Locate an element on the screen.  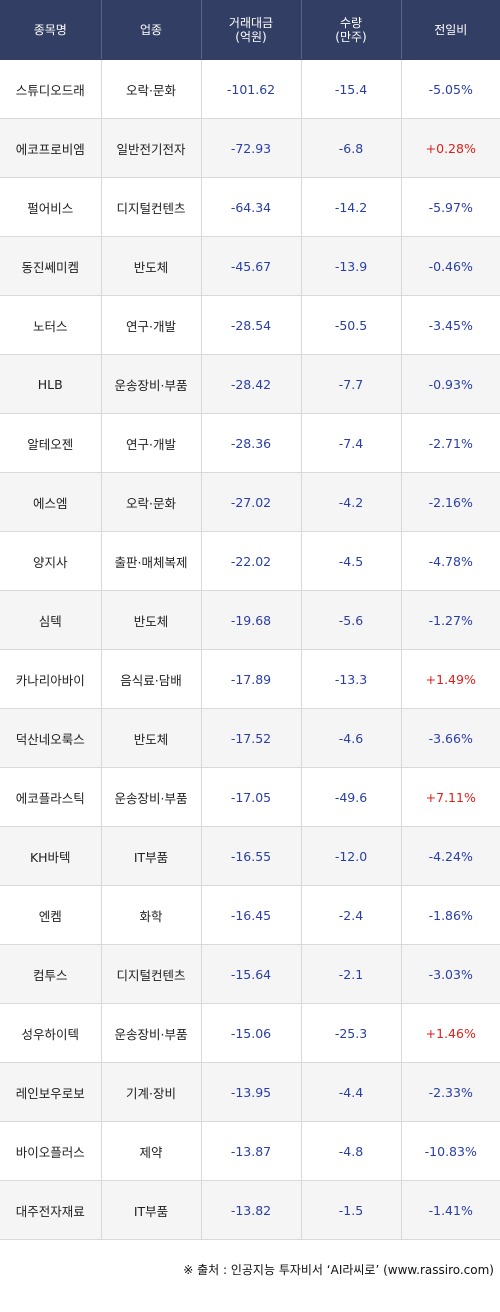
cell-quantity: -4.5 is located at coordinates (351, 561).